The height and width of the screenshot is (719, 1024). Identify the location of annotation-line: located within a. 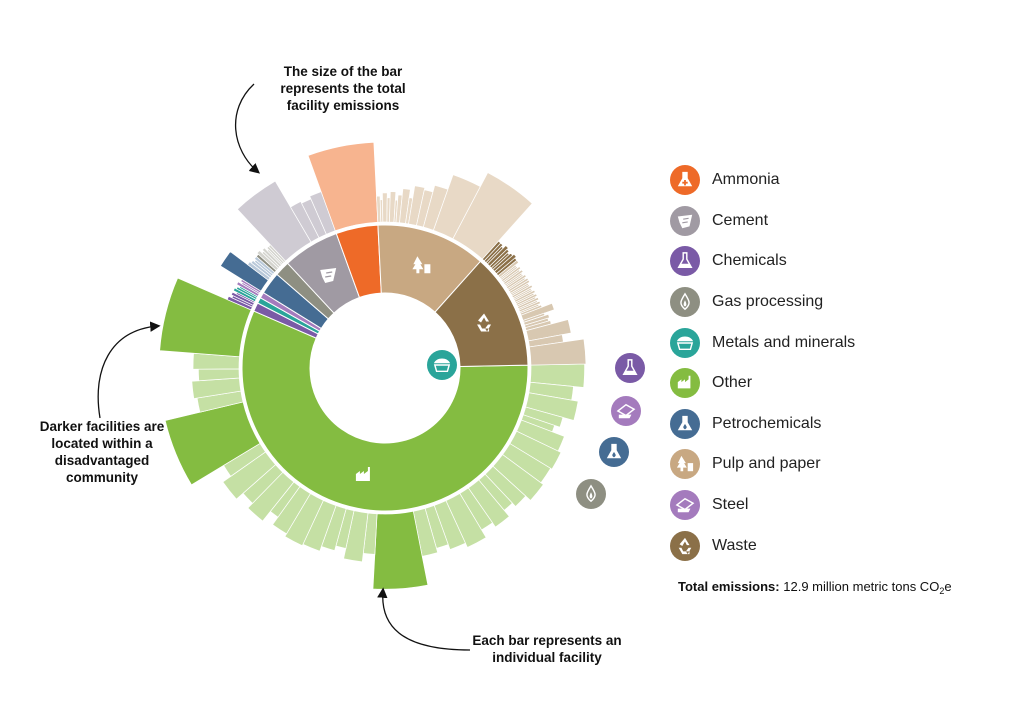
(102, 443).